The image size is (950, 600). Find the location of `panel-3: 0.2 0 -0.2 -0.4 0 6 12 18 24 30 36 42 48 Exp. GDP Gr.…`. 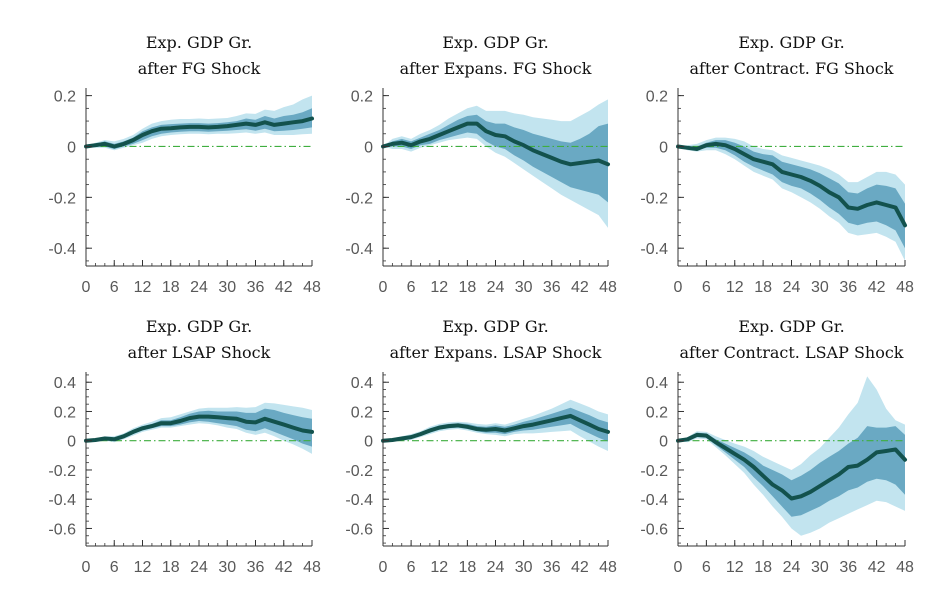

panel-3: 0.2 0 -0.2 -0.4 0 6 12 18 24 30 36 42 48 Exp. GDP Gr.… is located at coordinates (777, 164).